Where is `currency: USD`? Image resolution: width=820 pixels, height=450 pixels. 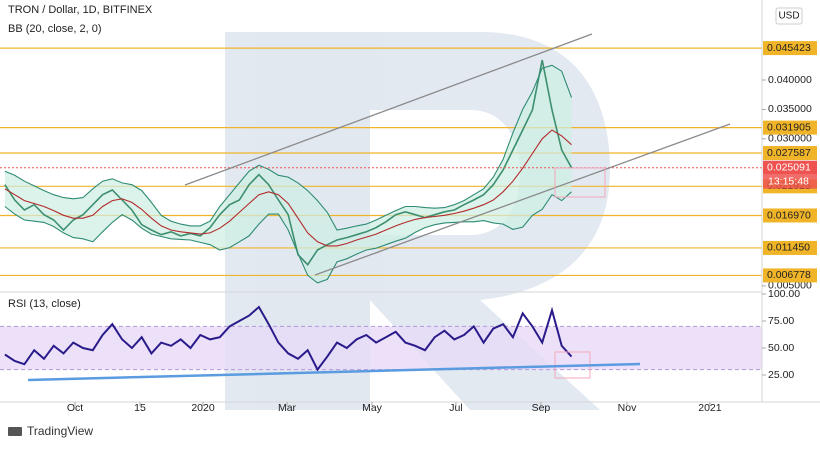
currency: USD is located at coordinates (788, 16).